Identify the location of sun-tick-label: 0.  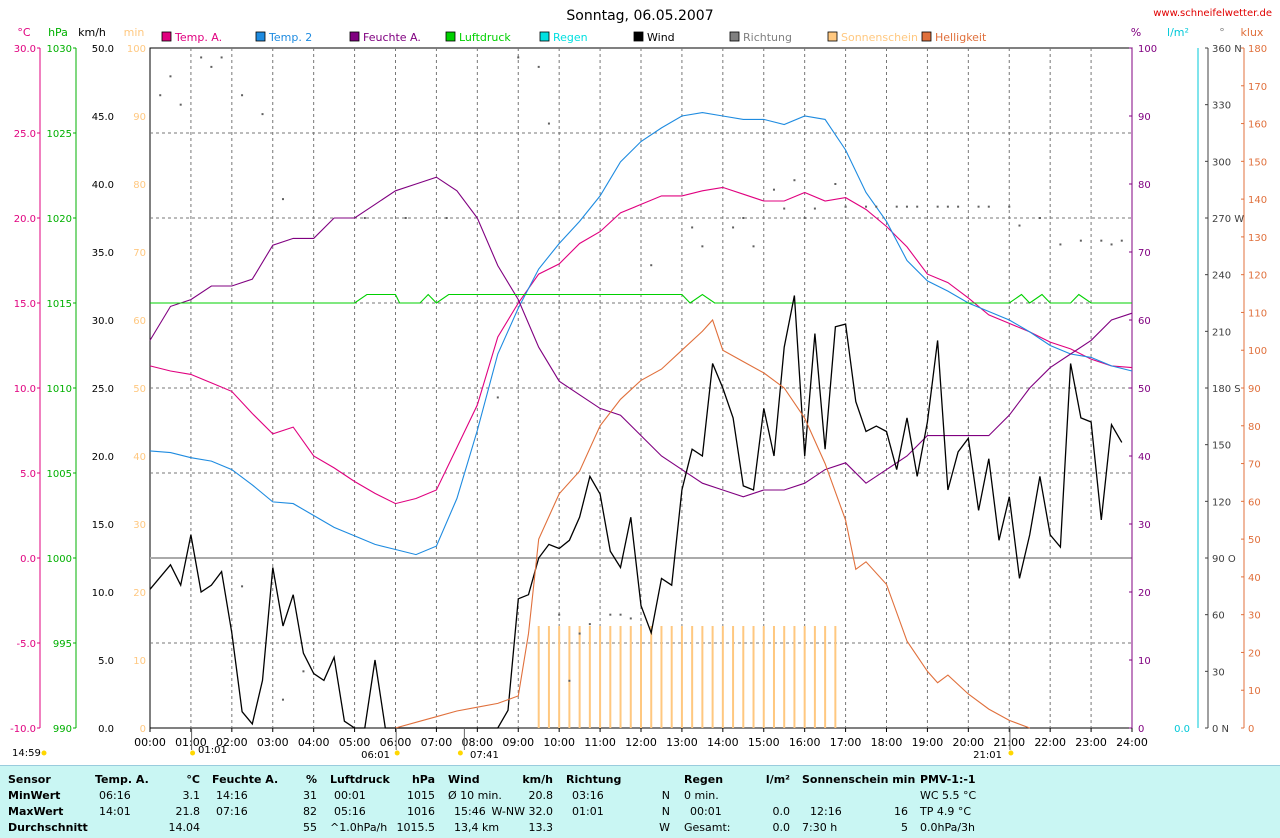
(143, 729).